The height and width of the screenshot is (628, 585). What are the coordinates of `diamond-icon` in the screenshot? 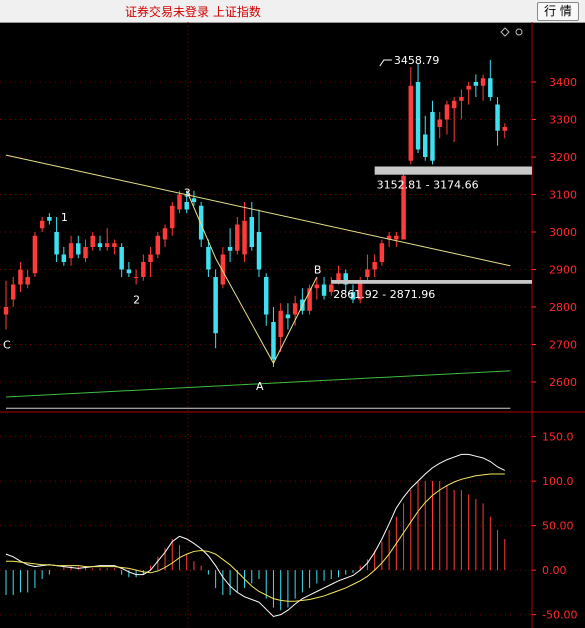 It's located at (505, 32).